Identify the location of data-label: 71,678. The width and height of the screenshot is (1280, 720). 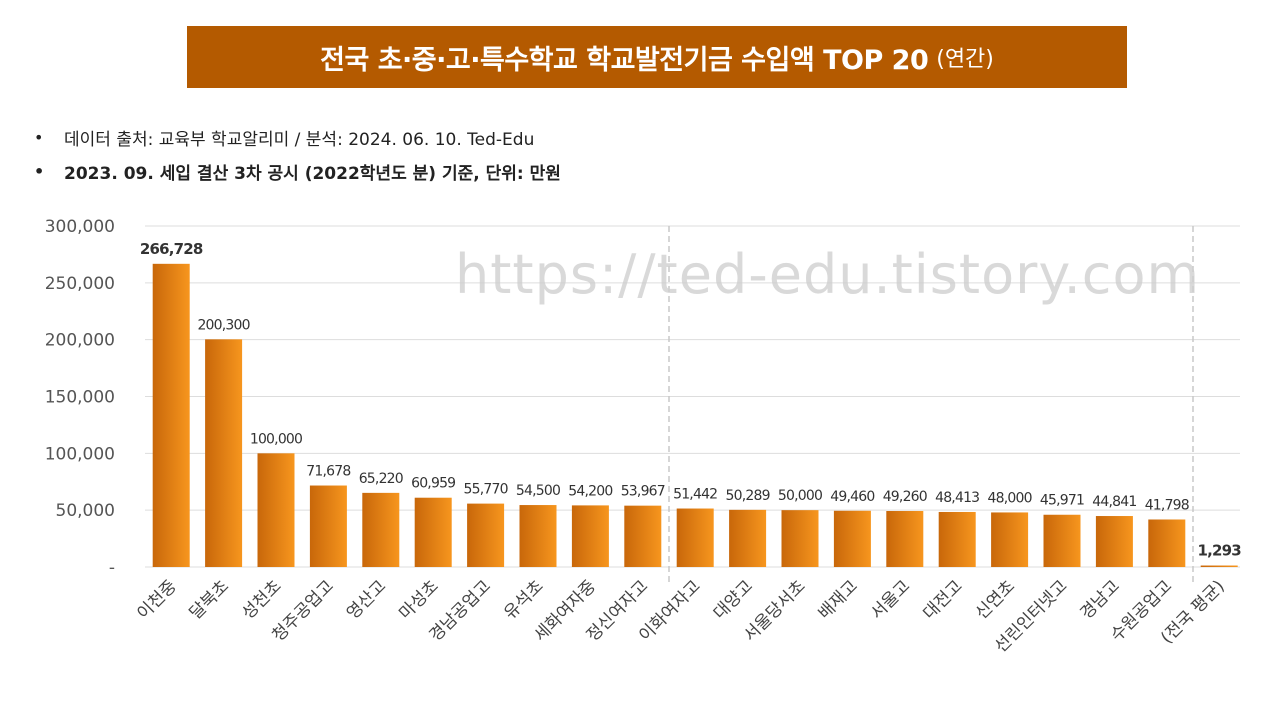
(328, 472).